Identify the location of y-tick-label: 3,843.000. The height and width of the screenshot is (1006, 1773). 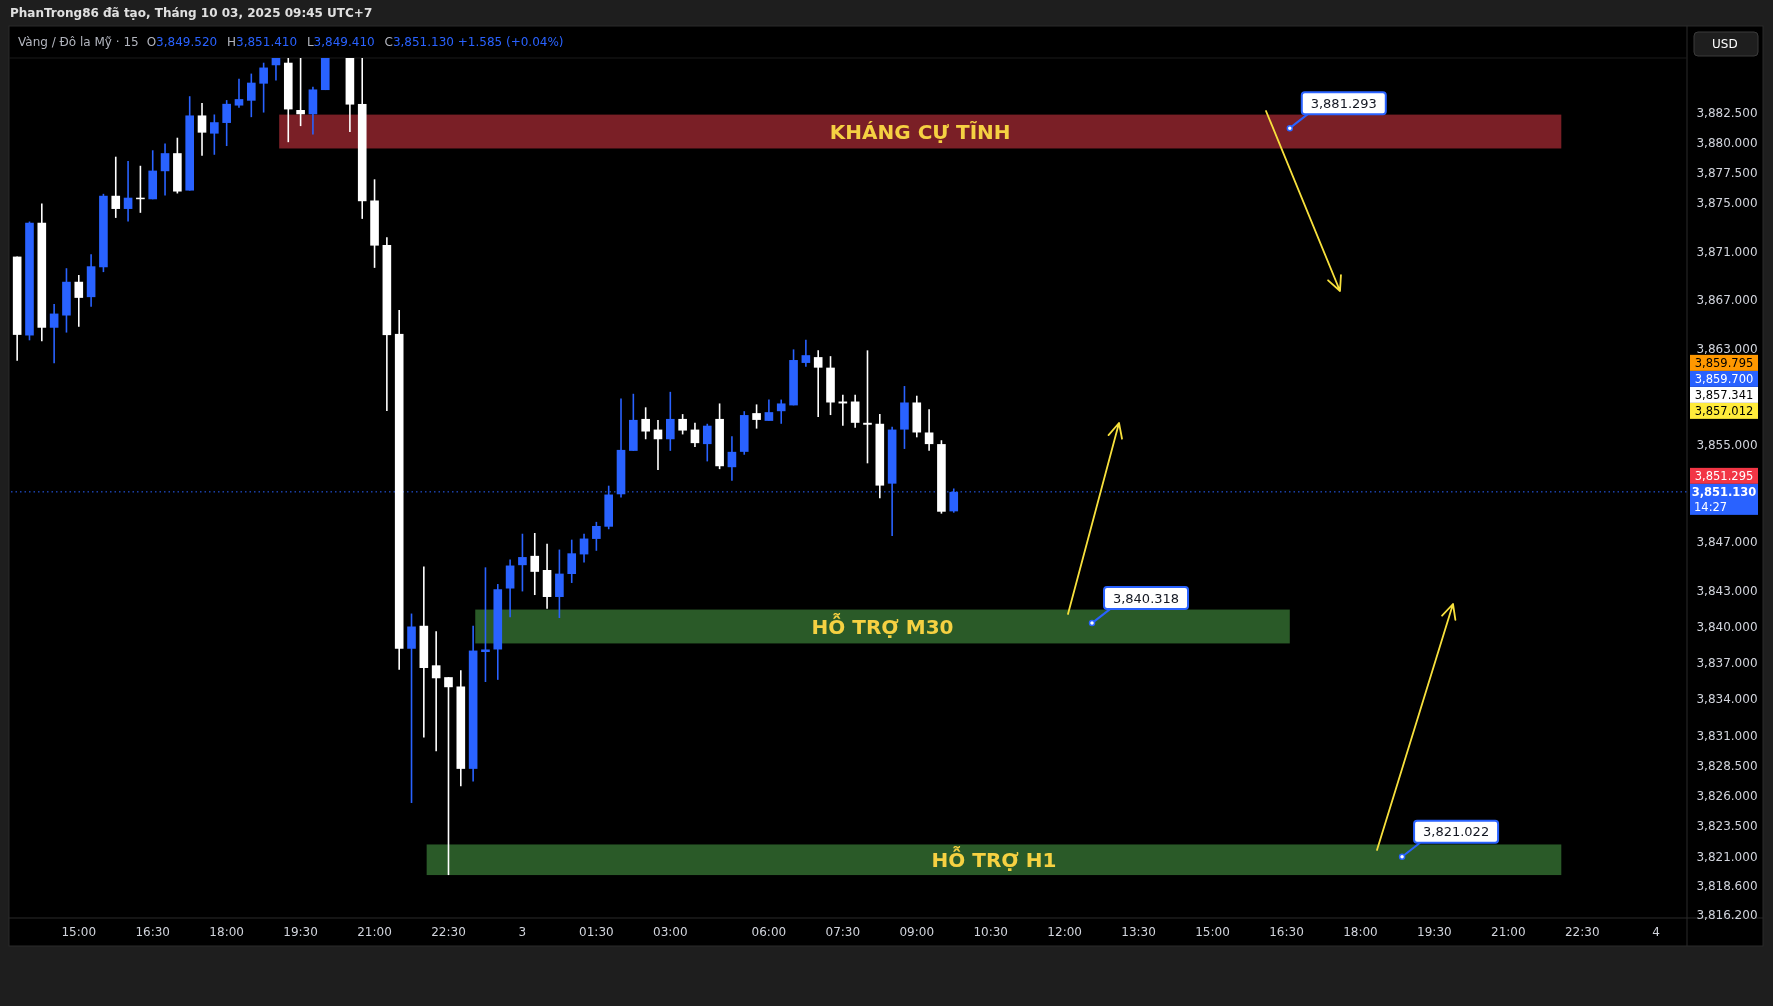
(1727, 590).